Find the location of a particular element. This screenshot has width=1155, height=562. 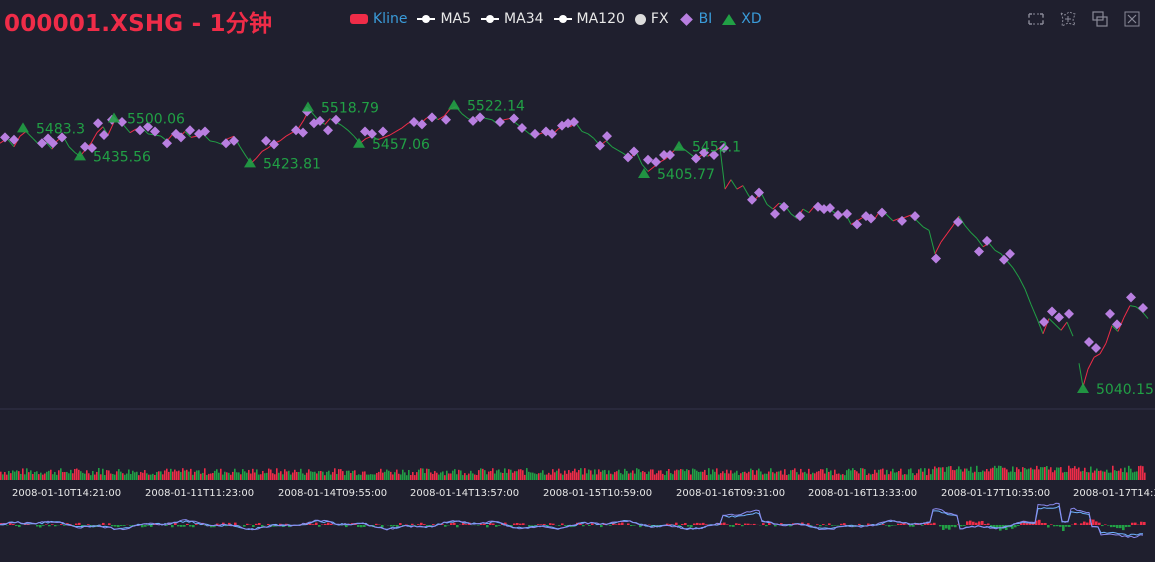

legend-item-xd: XD is located at coordinates (742, 19).